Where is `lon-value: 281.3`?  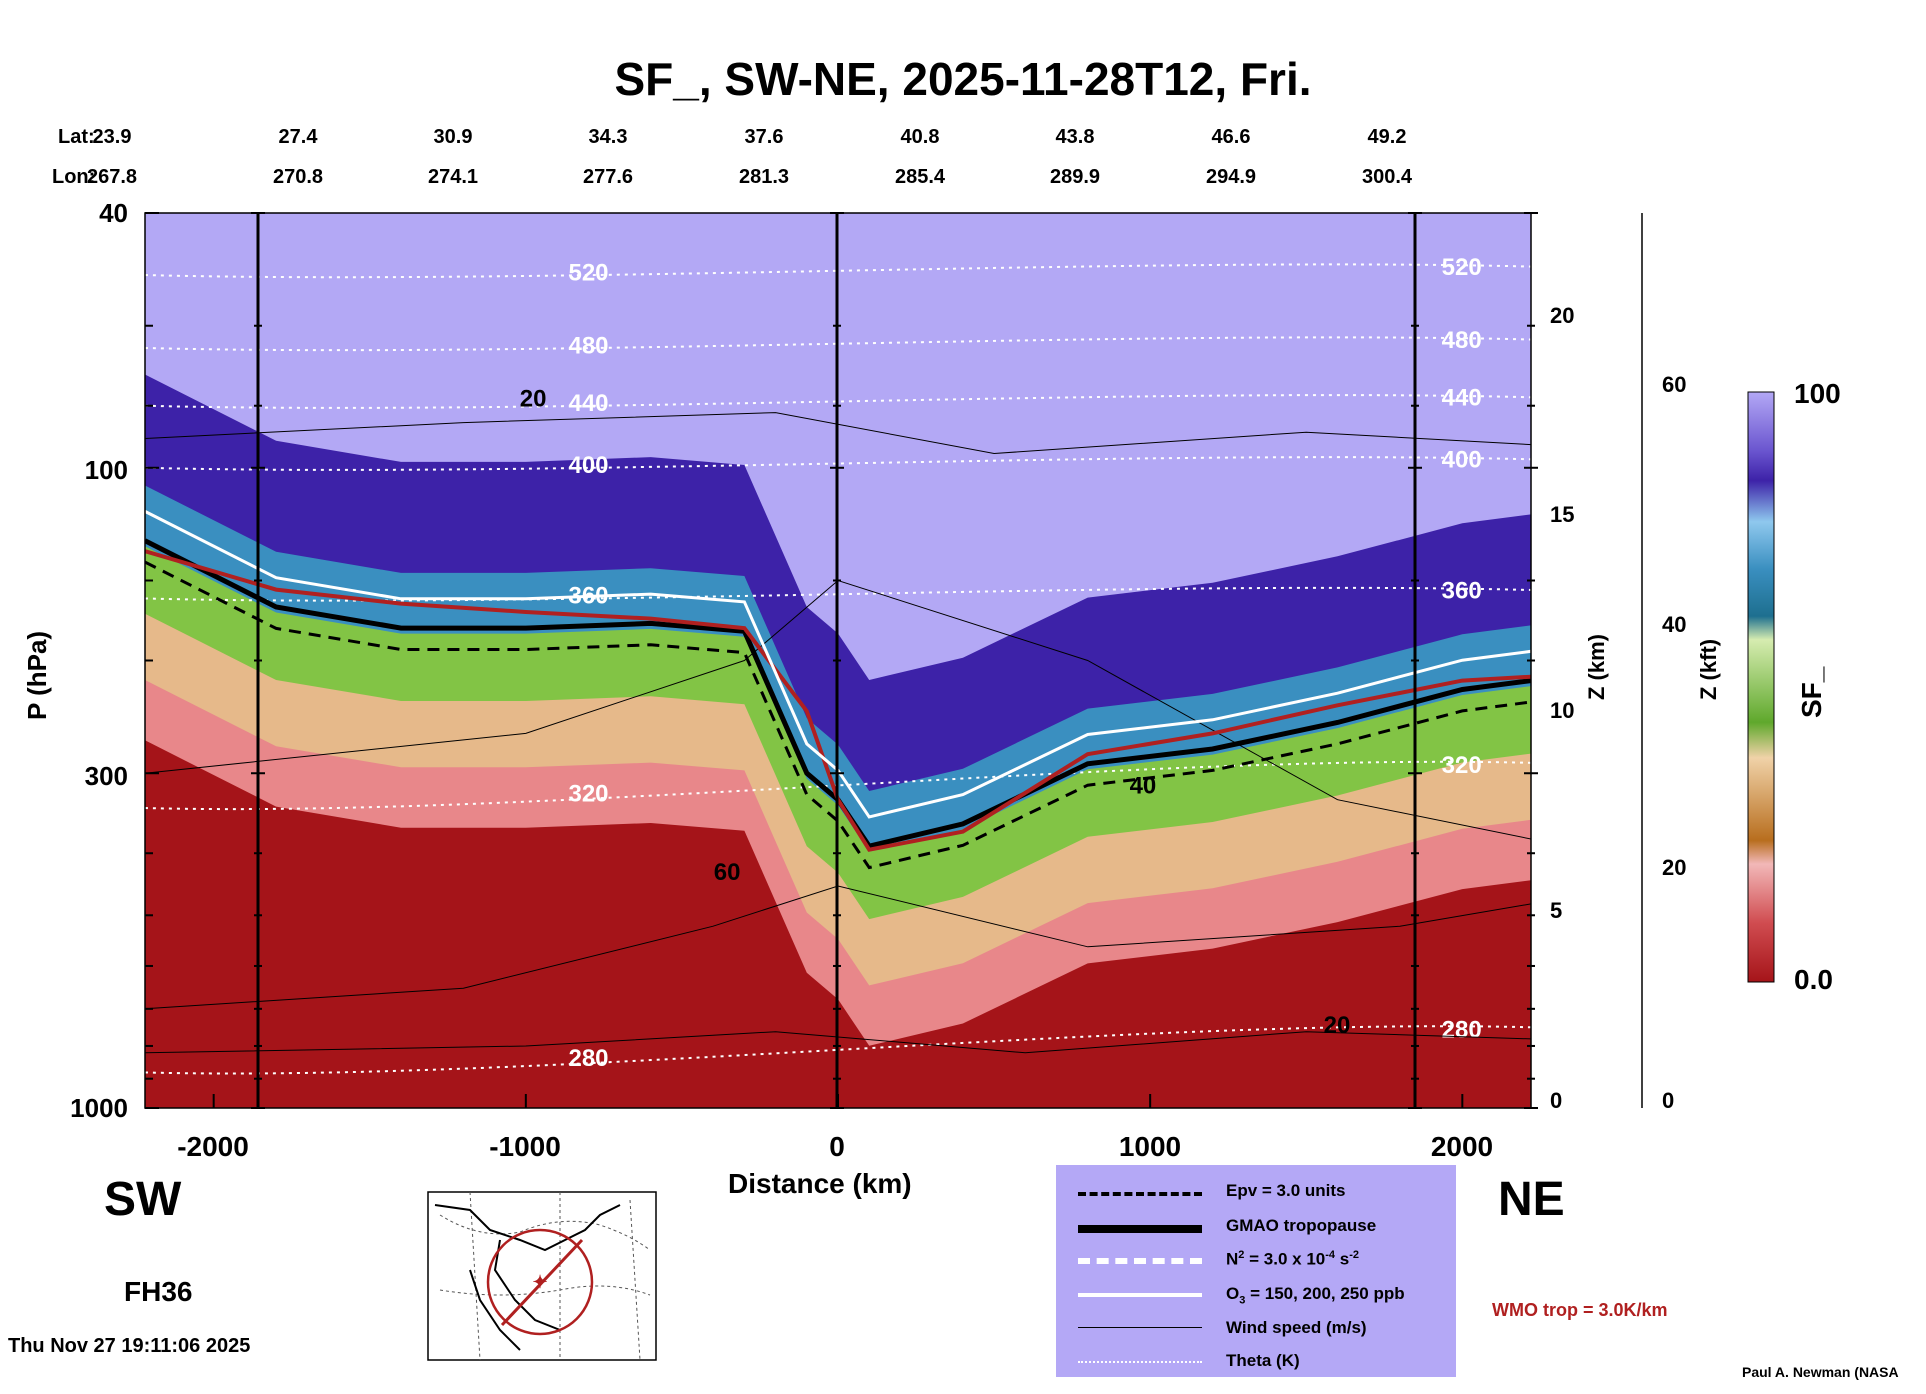 lon-value: 281.3 is located at coordinates (764, 177).